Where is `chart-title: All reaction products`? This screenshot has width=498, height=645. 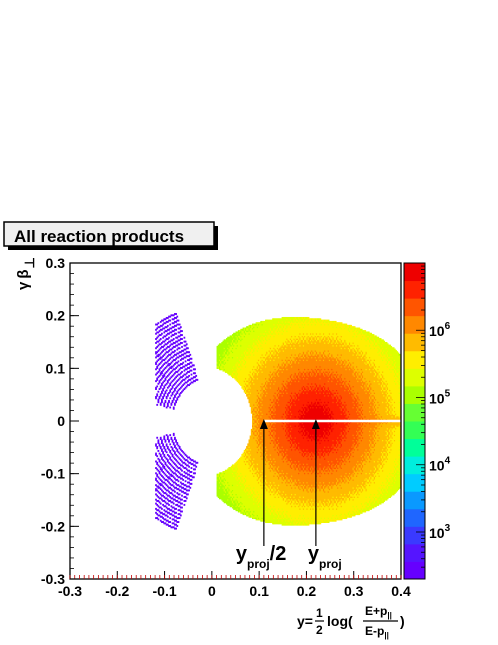 chart-title: All reaction products is located at coordinates (99, 236).